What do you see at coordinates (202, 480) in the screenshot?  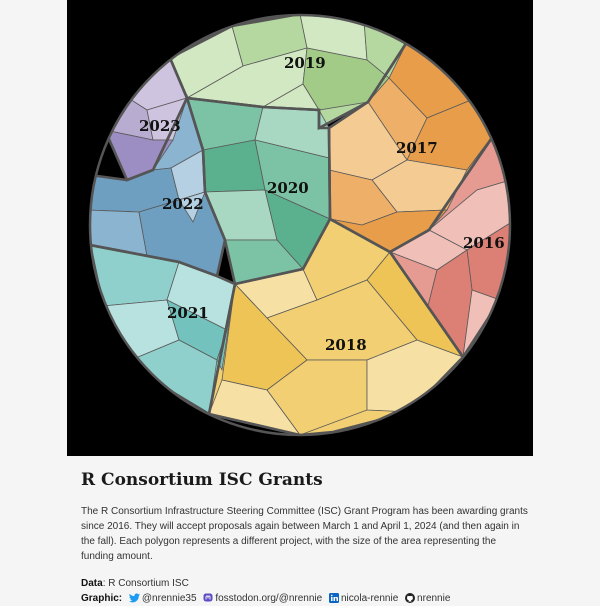 I see `caption-title: R Consortium ISC Grants` at bounding box center [202, 480].